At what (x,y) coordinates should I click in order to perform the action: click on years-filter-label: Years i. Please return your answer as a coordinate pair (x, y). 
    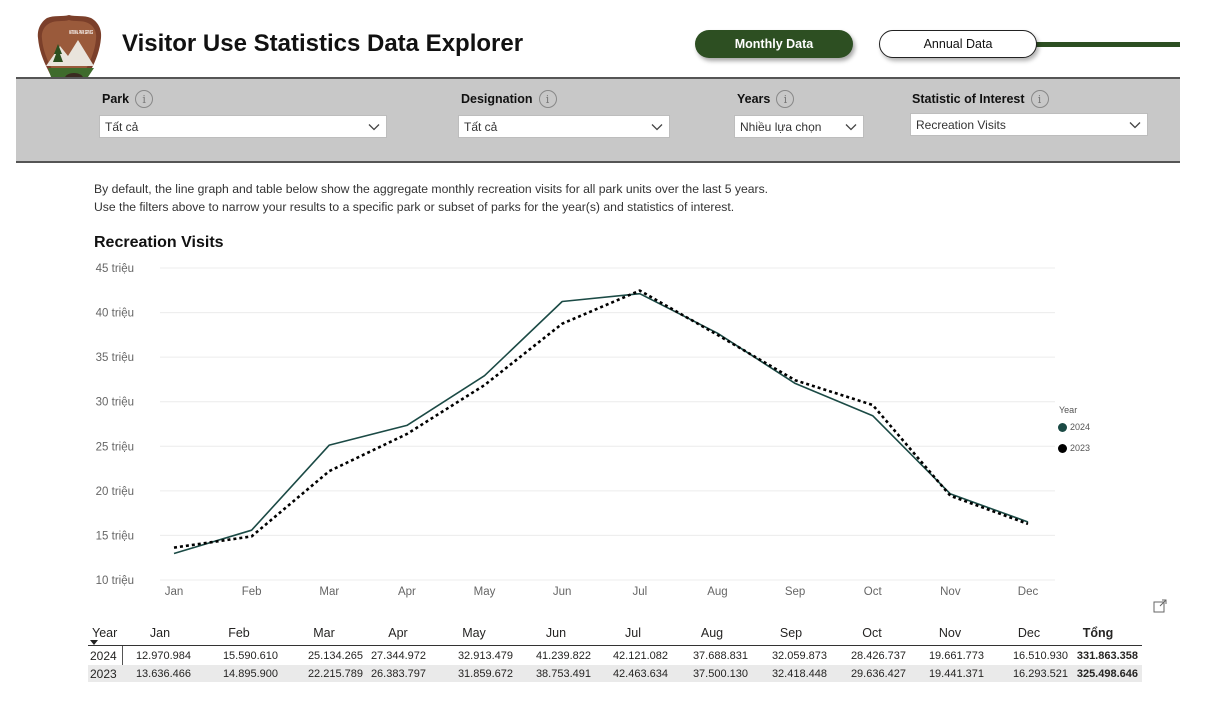
    Looking at the image, I should click on (766, 99).